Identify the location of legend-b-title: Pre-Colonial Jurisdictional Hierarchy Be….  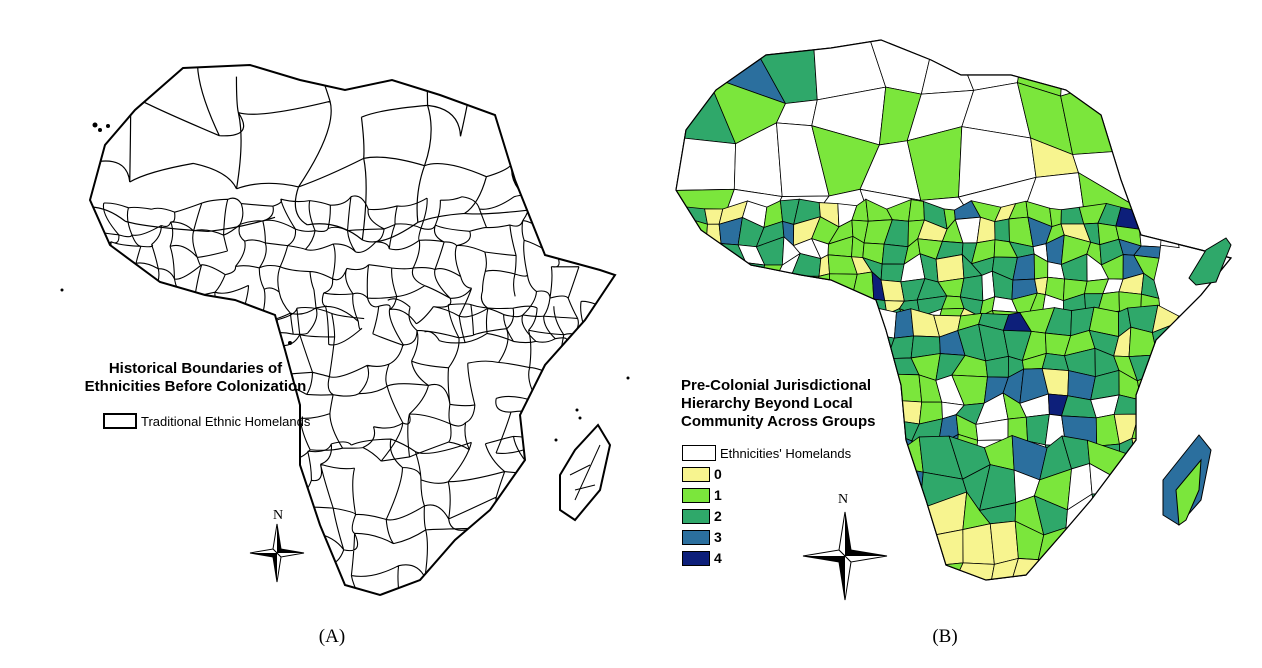
(778, 404).